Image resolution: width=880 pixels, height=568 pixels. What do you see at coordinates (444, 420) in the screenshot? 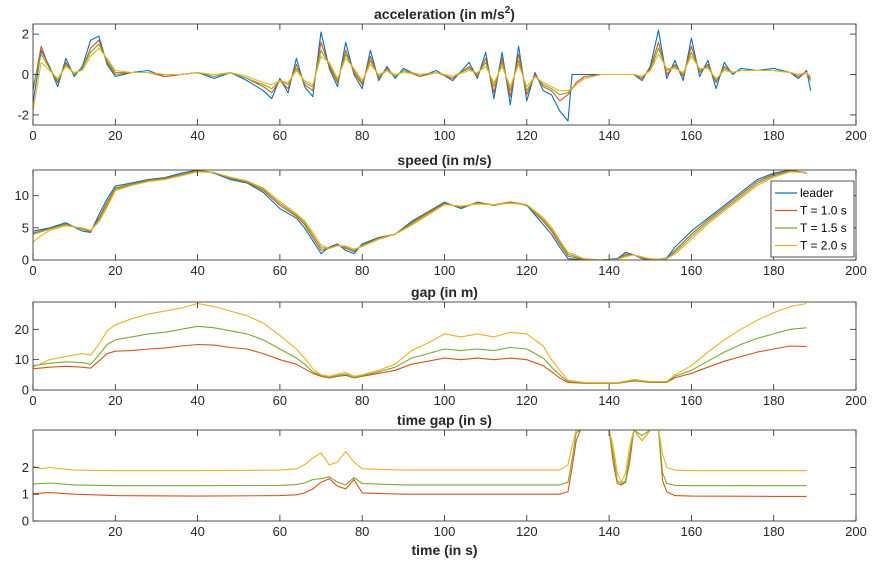
I see `chart-title: time gap (in s)` at bounding box center [444, 420].